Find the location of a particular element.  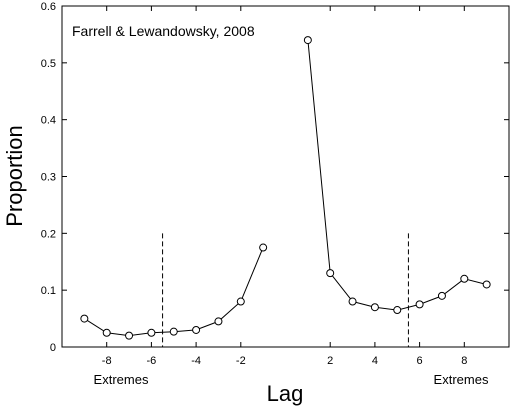

x-tick-label: -2 is located at coordinates (241, 361).